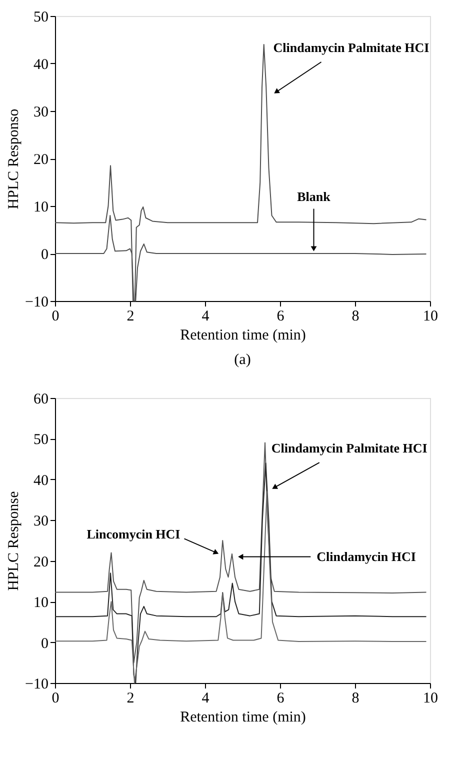  Describe the element at coordinates (14, 540) in the screenshot. I see `y-axis-title: HPLC Response` at that location.